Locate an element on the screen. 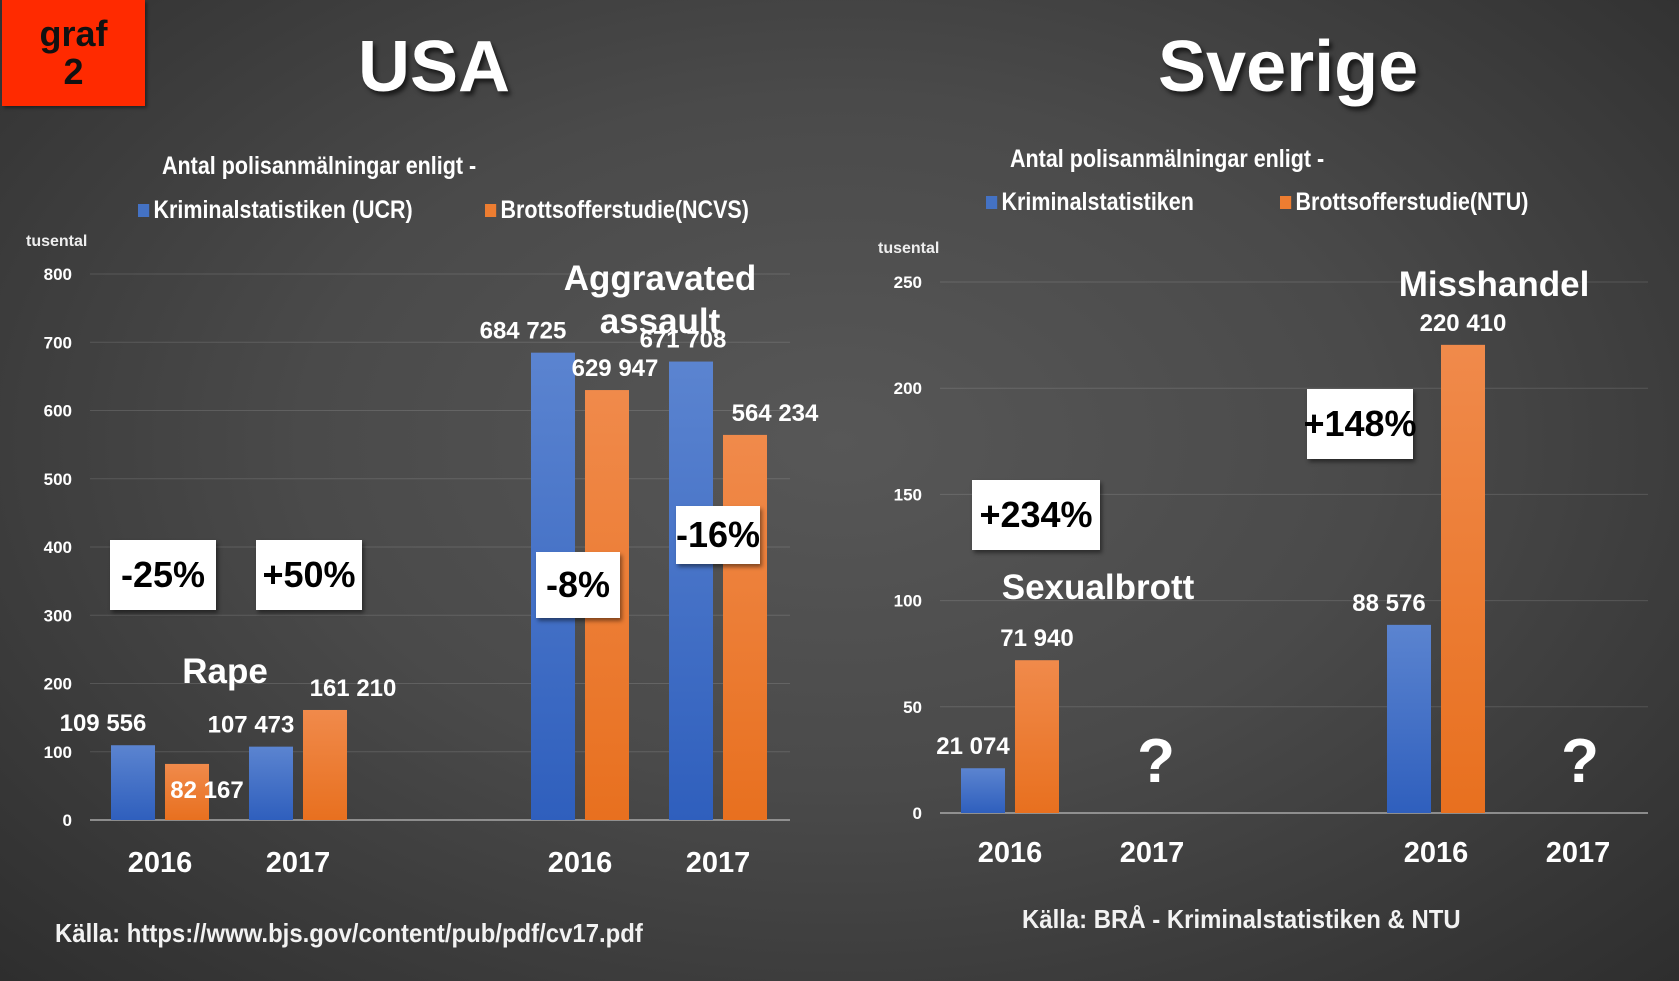 The image size is (1679, 981). legend-label: Kriminalstatistiken is located at coordinates (1097, 202).